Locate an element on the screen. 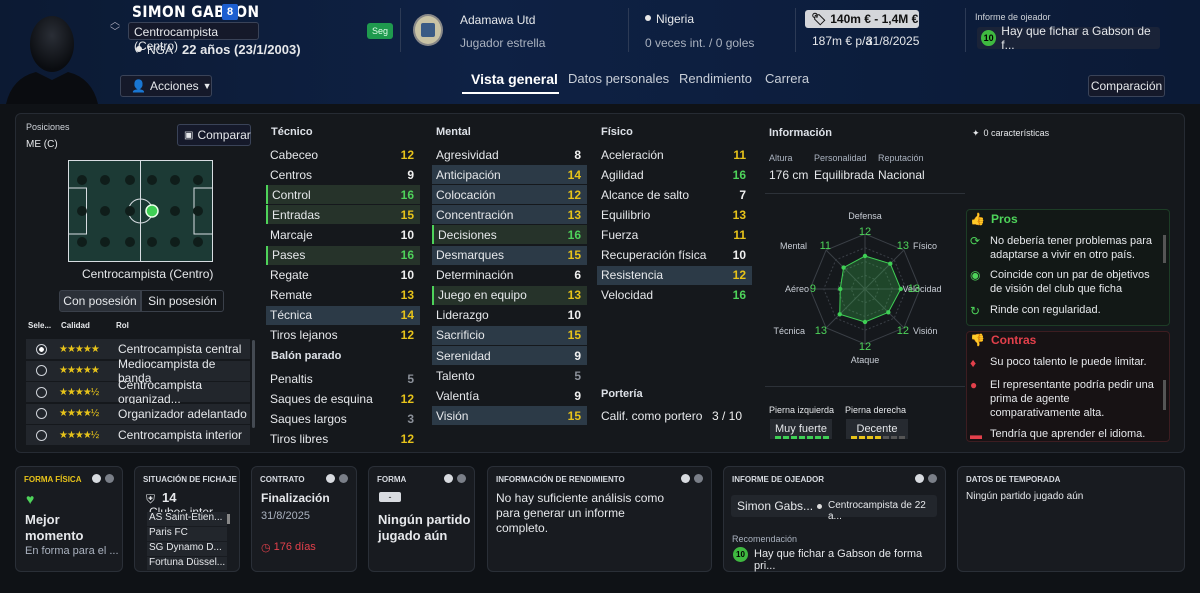 The image size is (1200, 593). attribute-row: Determinación 6 is located at coordinates (509, 275).